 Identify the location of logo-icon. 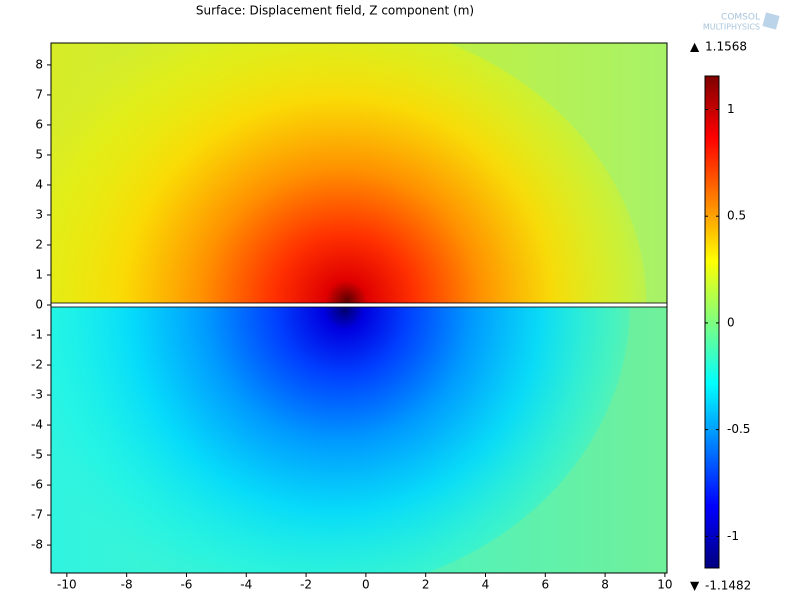
(771, 21).